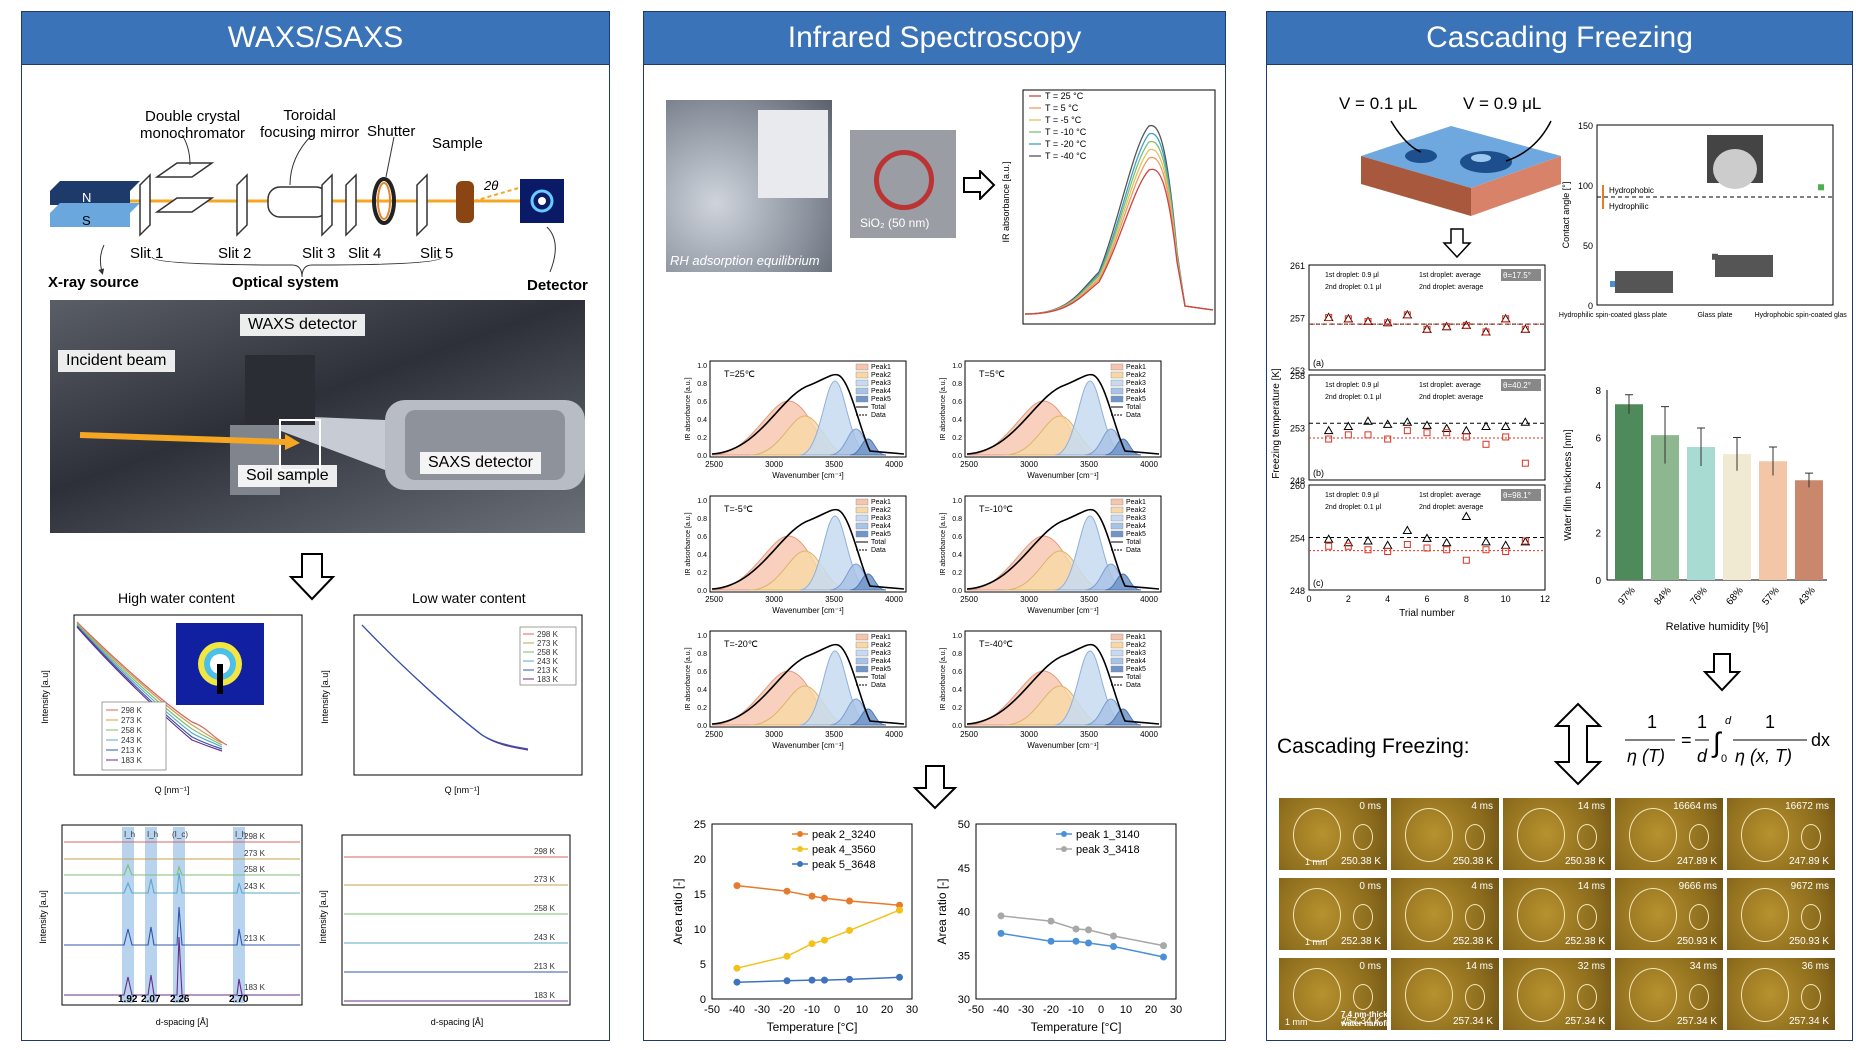 This screenshot has height=1050, width=1861. Describe the element at coordinates (1591, 886) in the screenshot. I see `frame-time: 14 ms` at that location.